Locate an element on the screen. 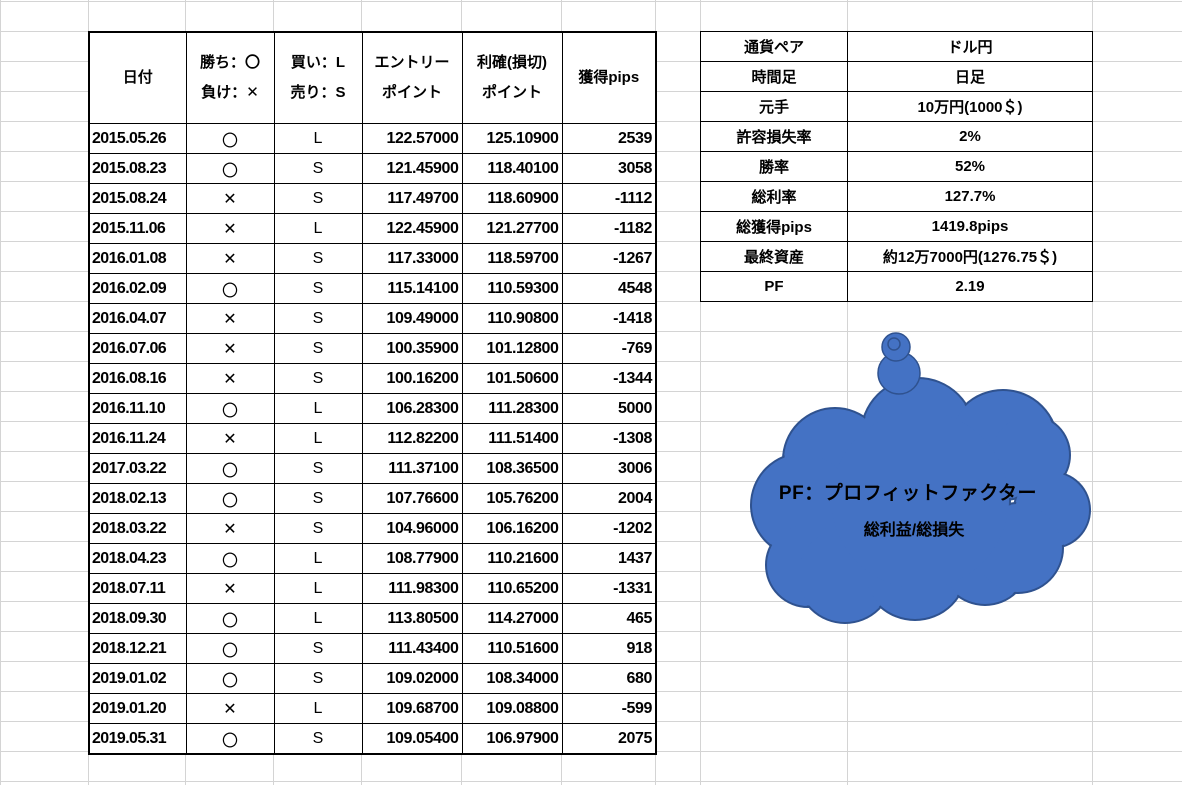 Image resolution: width=1182 pixels, height=785 pixels. pips-cell: 2004 is located at coordinates (609, 498).